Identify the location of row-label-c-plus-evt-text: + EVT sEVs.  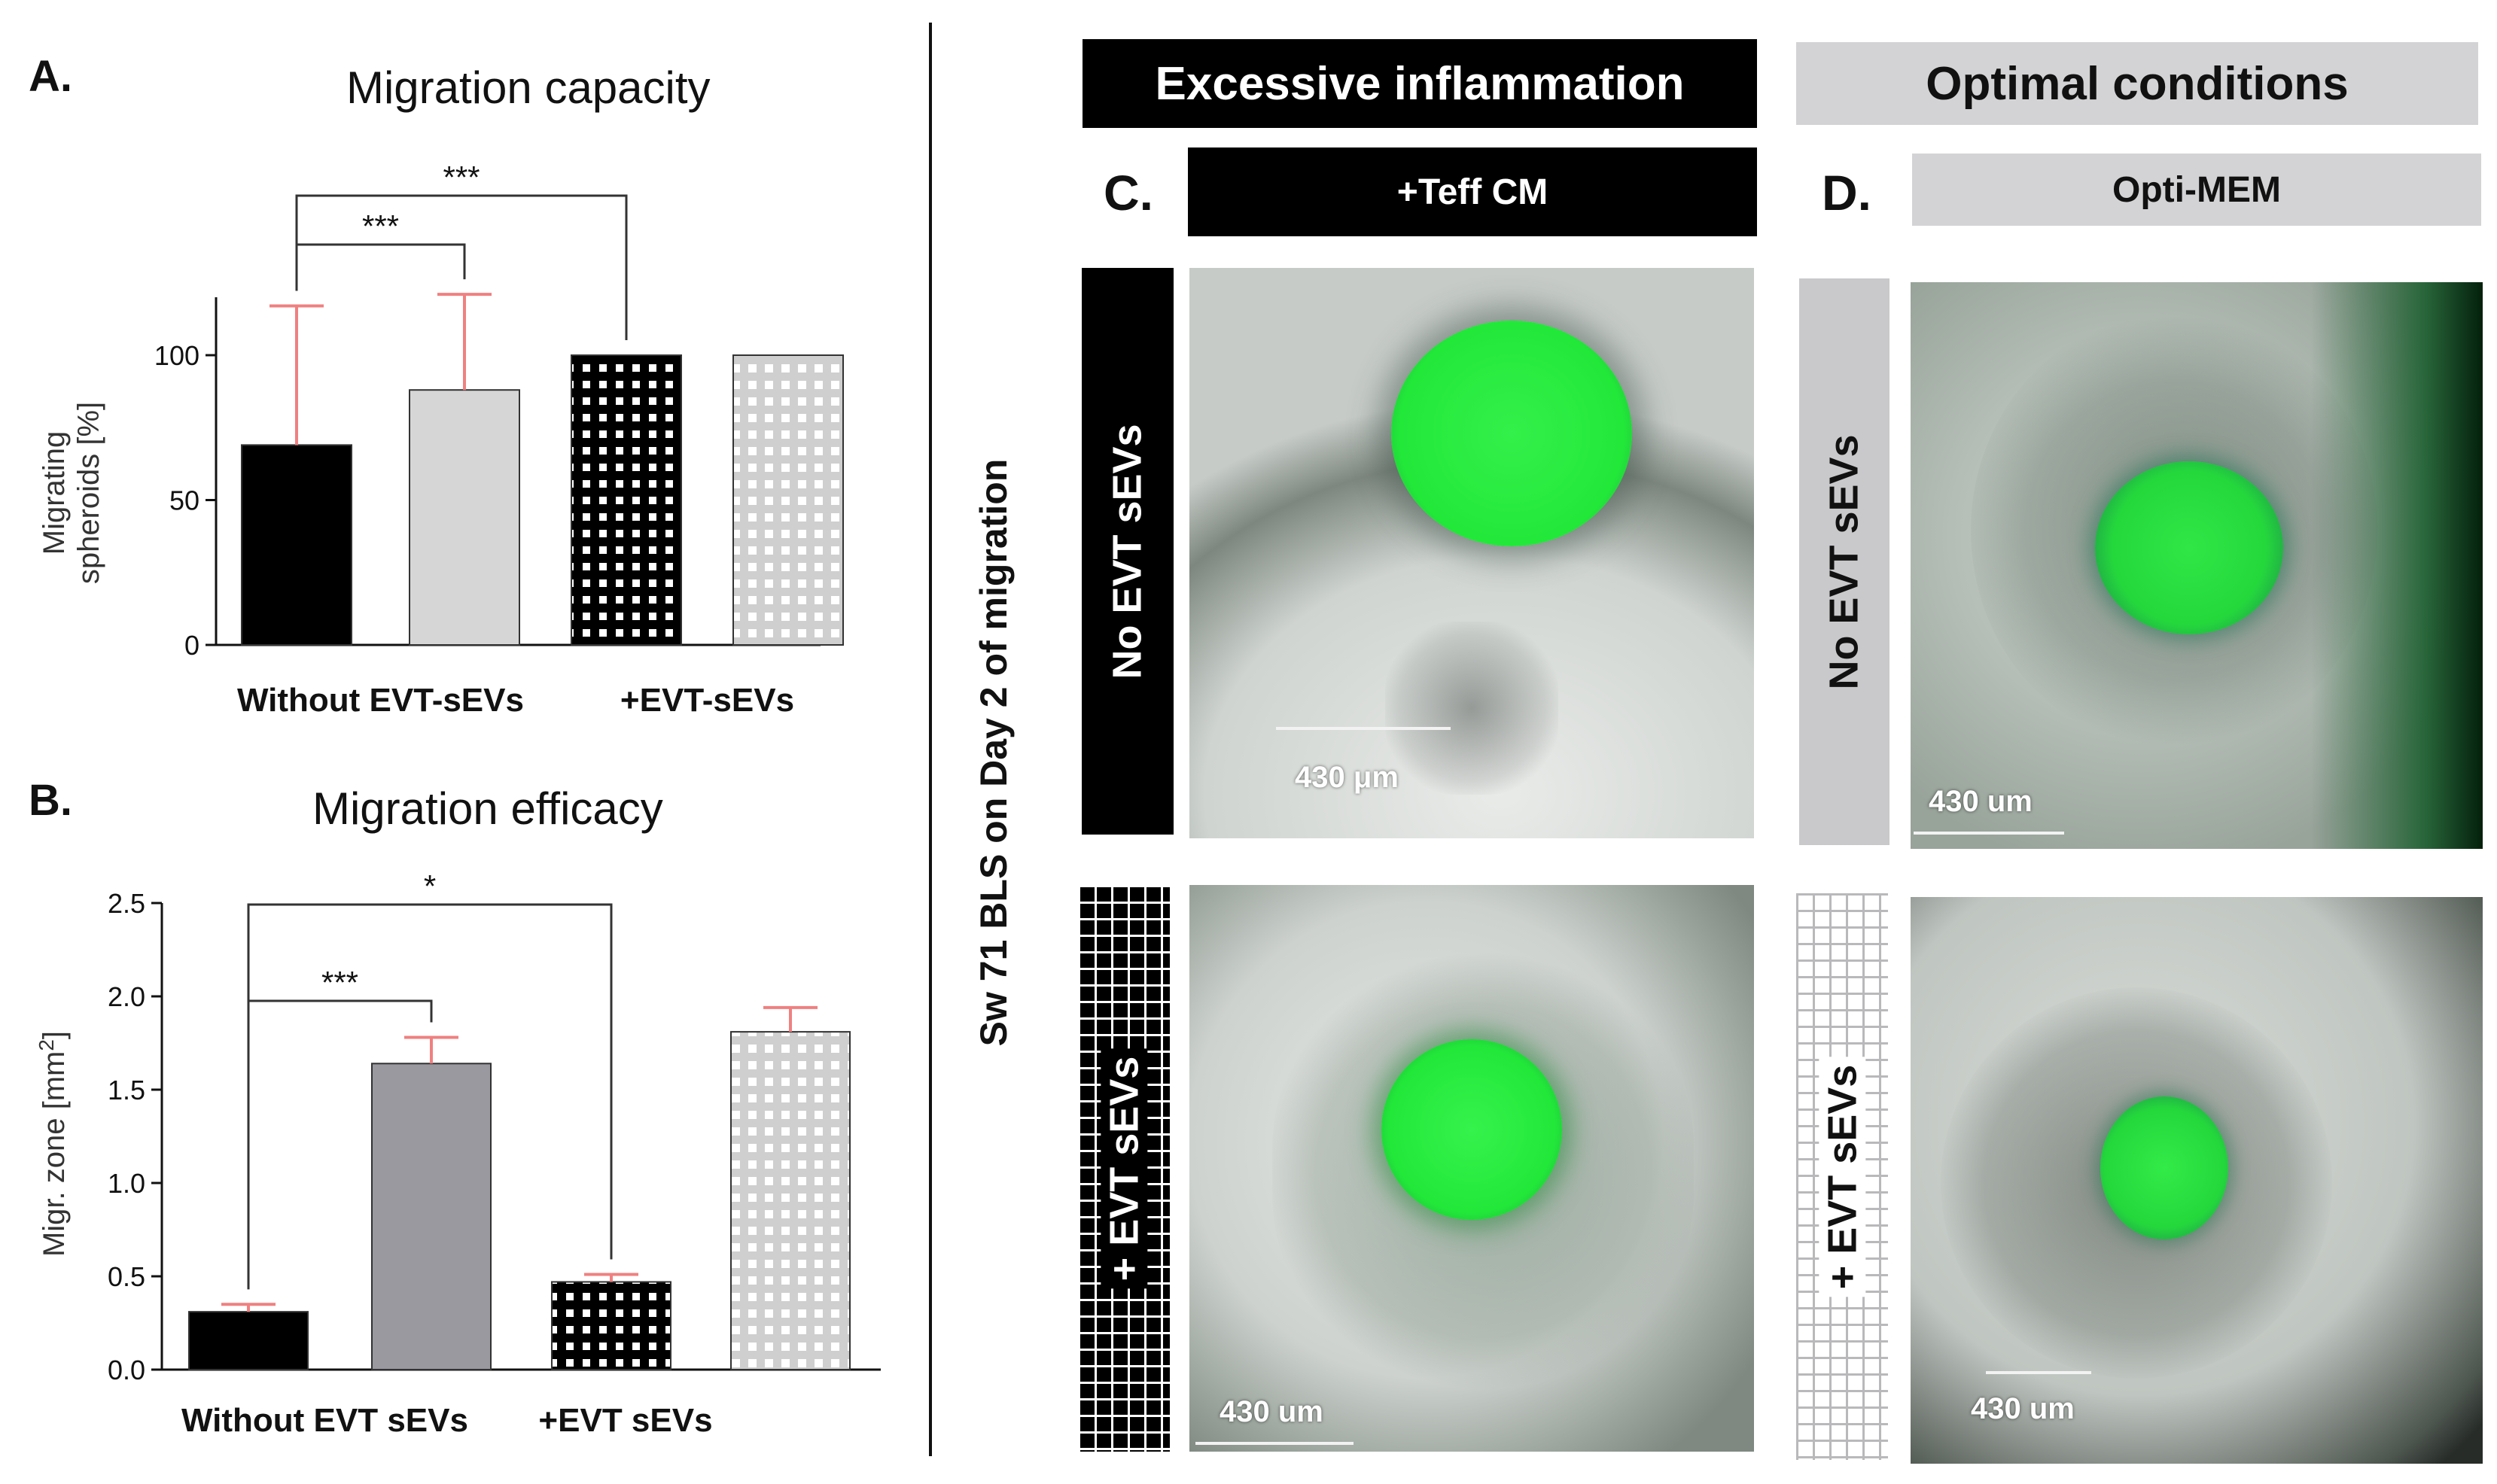
(1124, 1168).